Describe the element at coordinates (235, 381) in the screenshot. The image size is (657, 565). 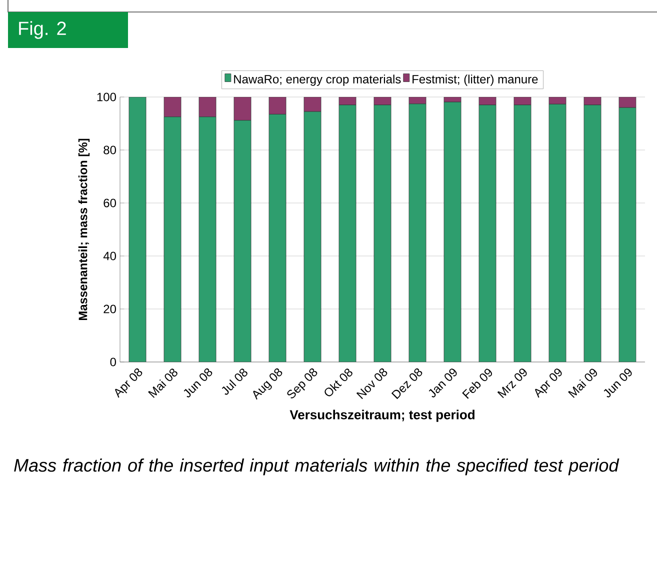
I see `x-tick-label: Jul 08` at that location.